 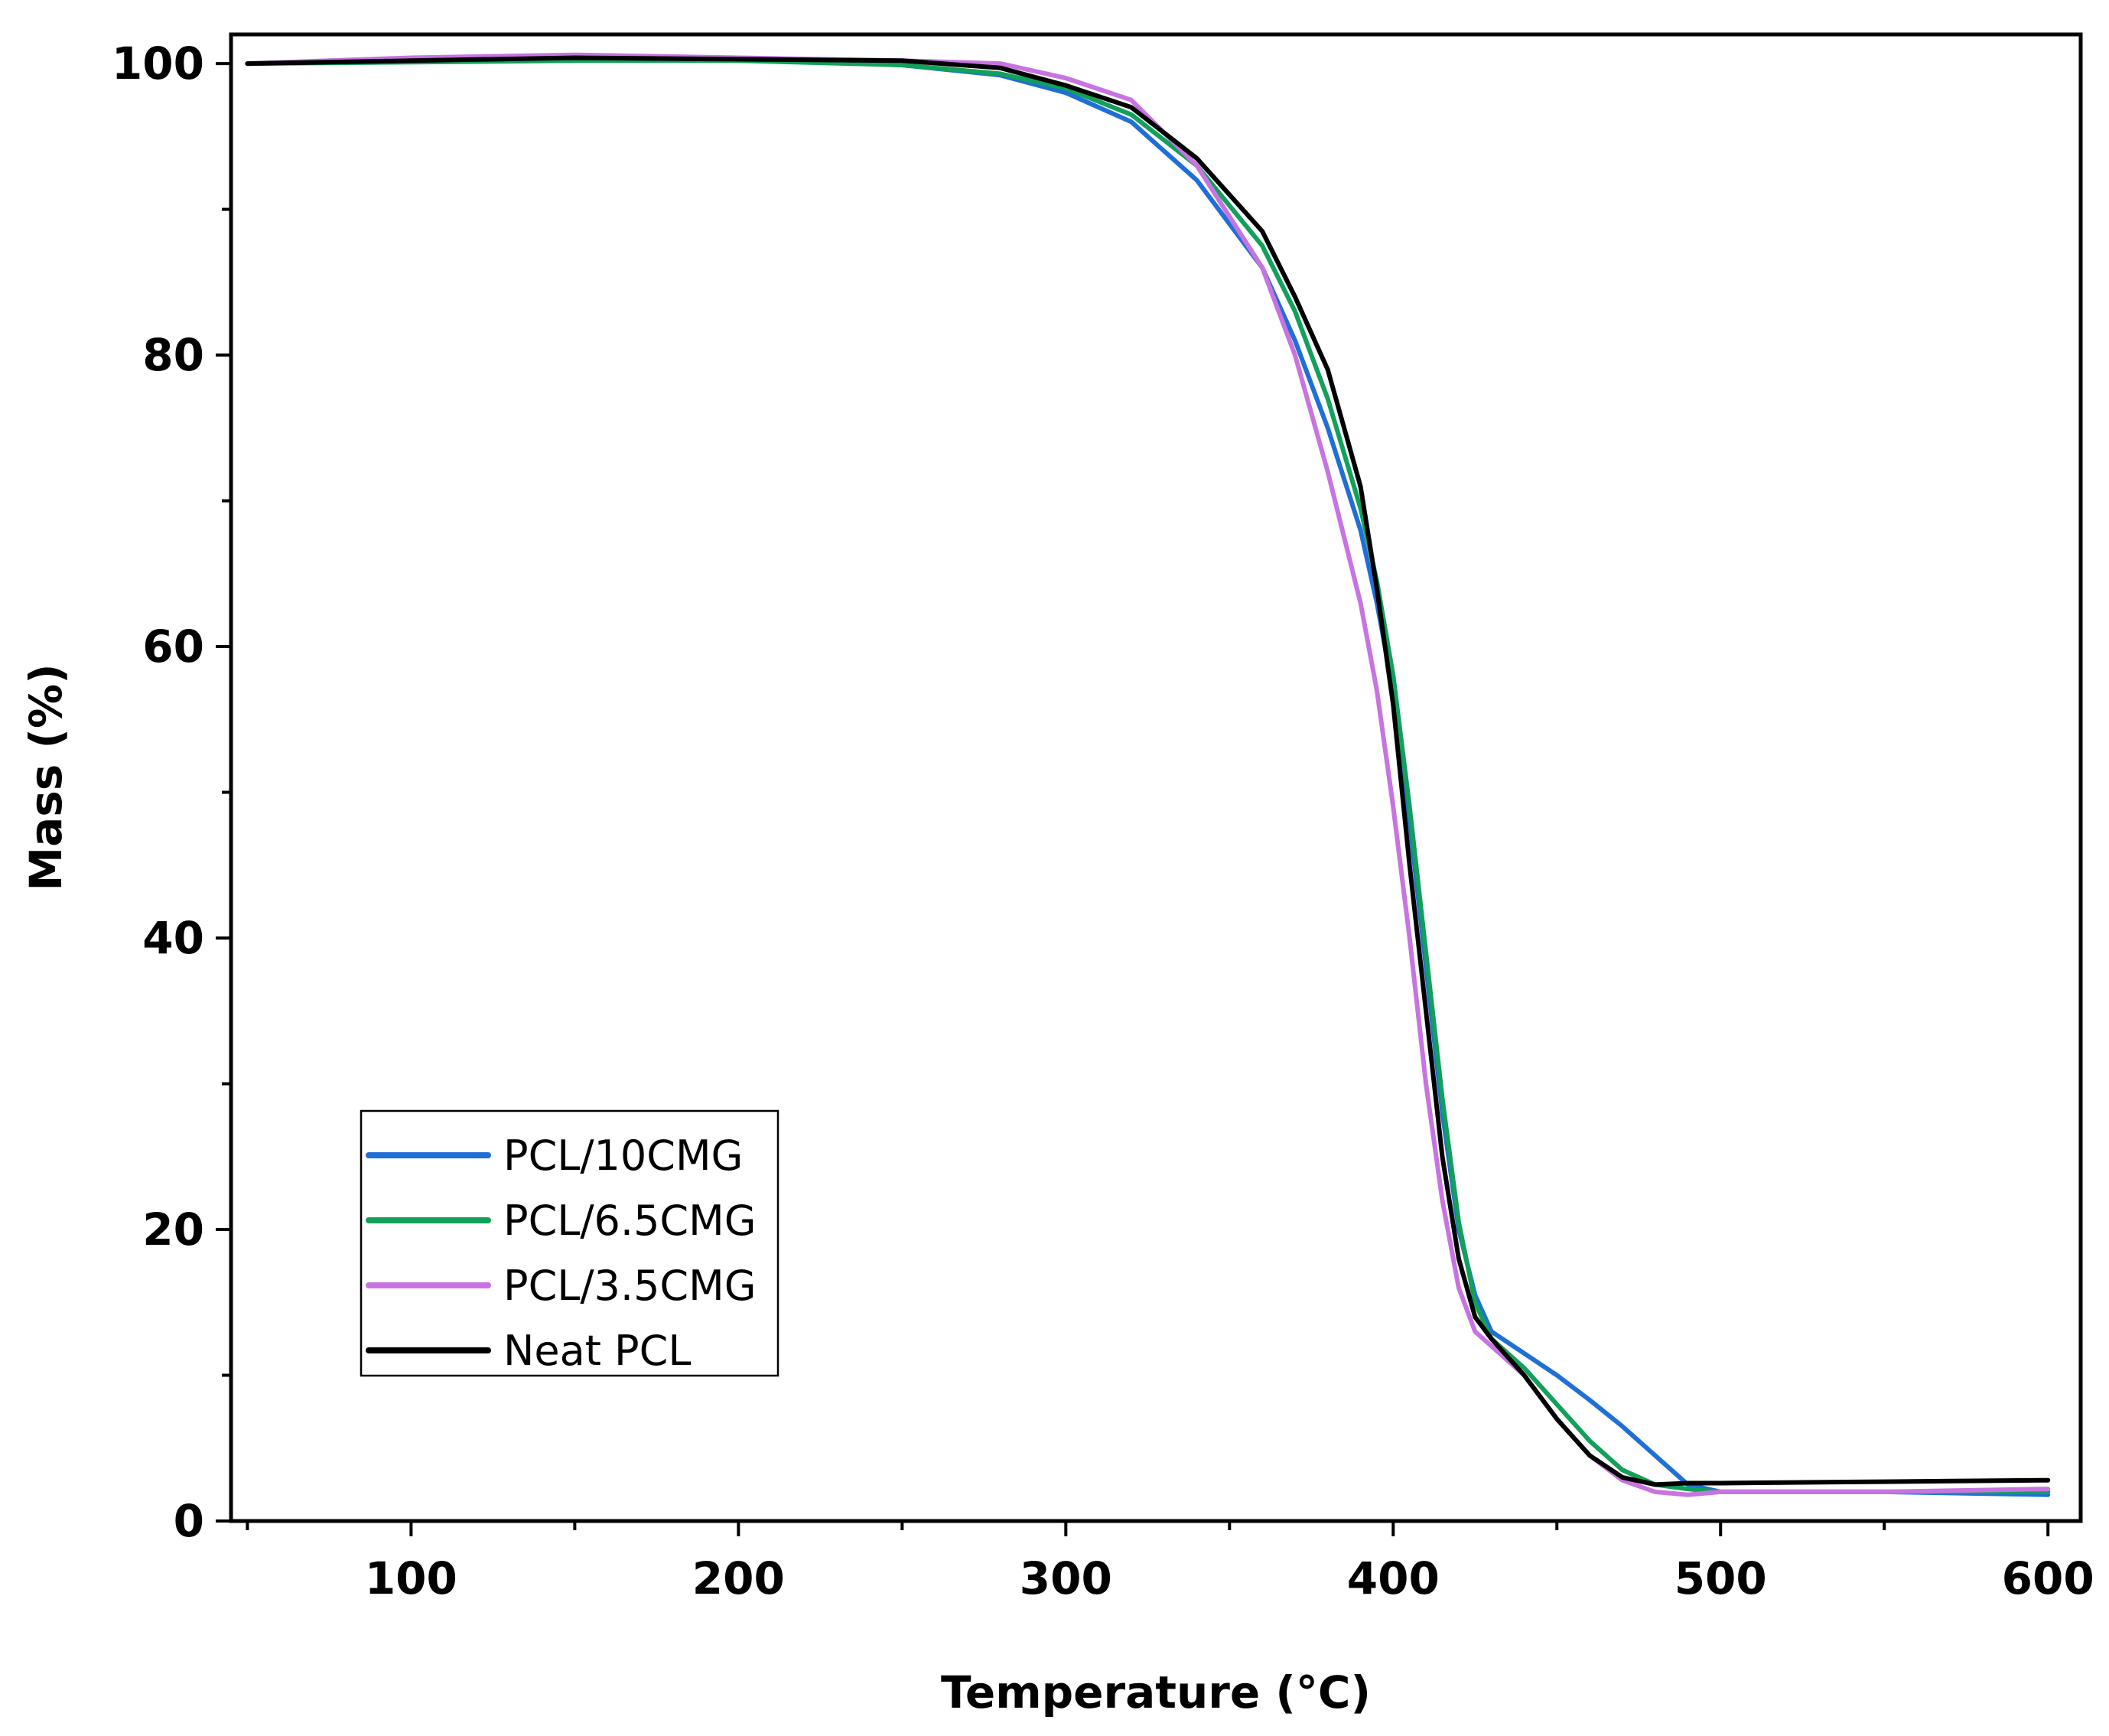 What do you see at coordinates (738, 1578) in the screenshot?
I see `x-tick-label-200: 200` at bounding box center [738, 1578].